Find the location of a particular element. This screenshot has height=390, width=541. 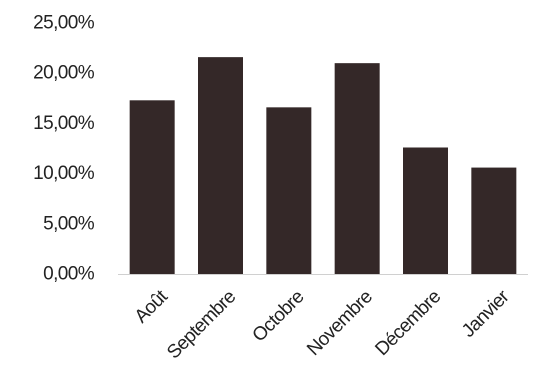

y-tick-label: 15,00% is located at coordinates (64, 123).